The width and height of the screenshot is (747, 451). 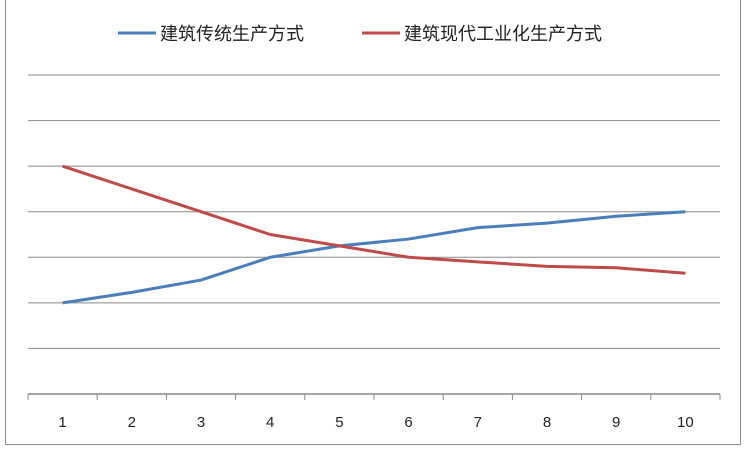 I want to click on x-tick-label: 2, so click(x=132, y=422).